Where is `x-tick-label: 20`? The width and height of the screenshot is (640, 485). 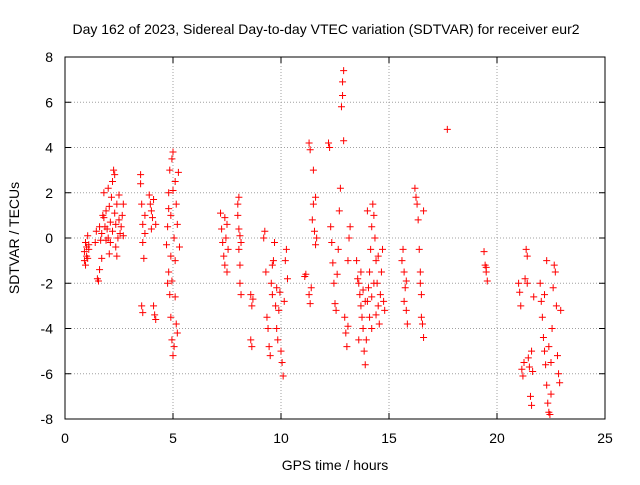 x-tick-label: 20 is located at coordinates (497, 438).